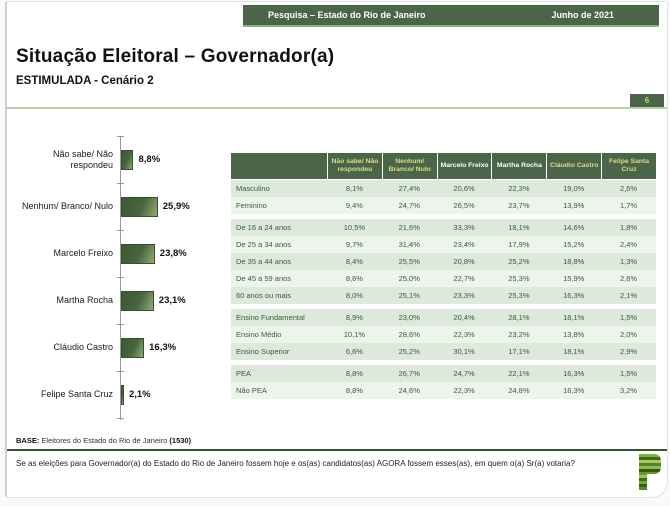  I want to click on table-cell: 18,1%, so click(574, 351).